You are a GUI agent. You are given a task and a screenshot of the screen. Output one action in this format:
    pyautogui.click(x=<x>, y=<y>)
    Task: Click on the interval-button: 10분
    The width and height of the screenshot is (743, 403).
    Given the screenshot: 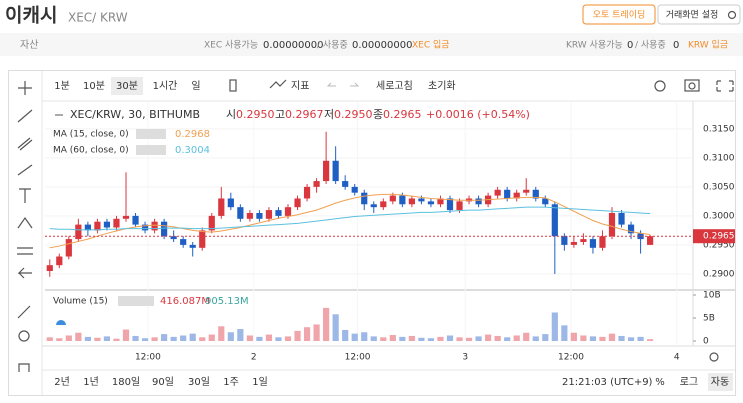 What is the action you would take?
    pyautogui.click(x=94, y=86)
    